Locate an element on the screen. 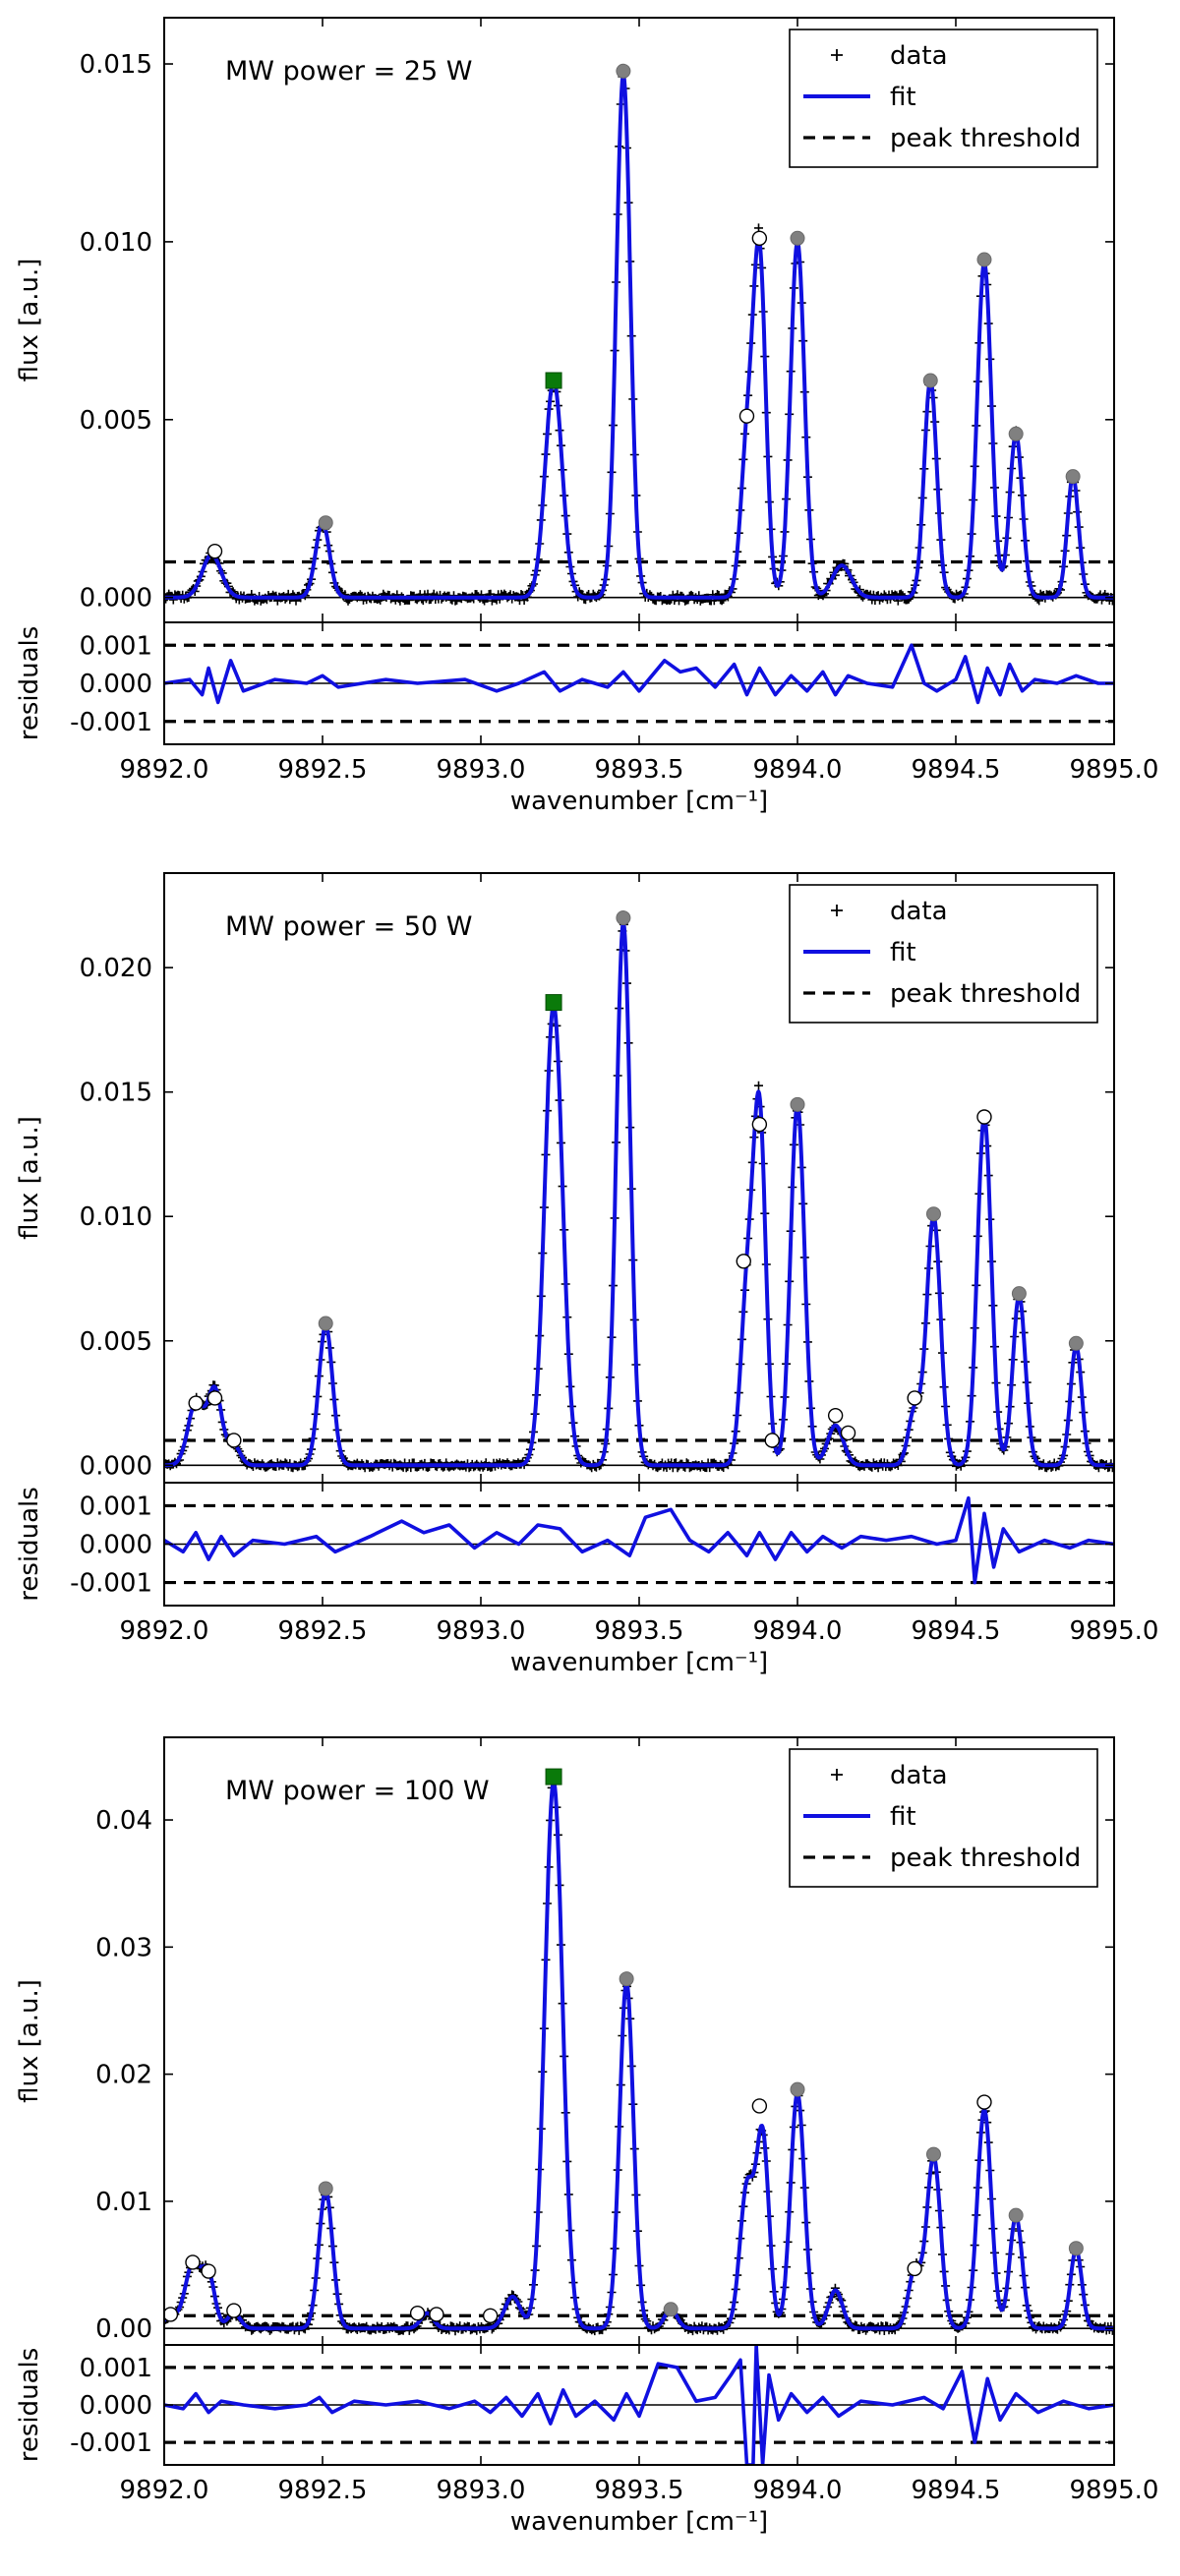 Image resolution: width=1180 pixels, height=2576 pixels. y-tick-label: 0.03 is located at coordinates (123, 1947).